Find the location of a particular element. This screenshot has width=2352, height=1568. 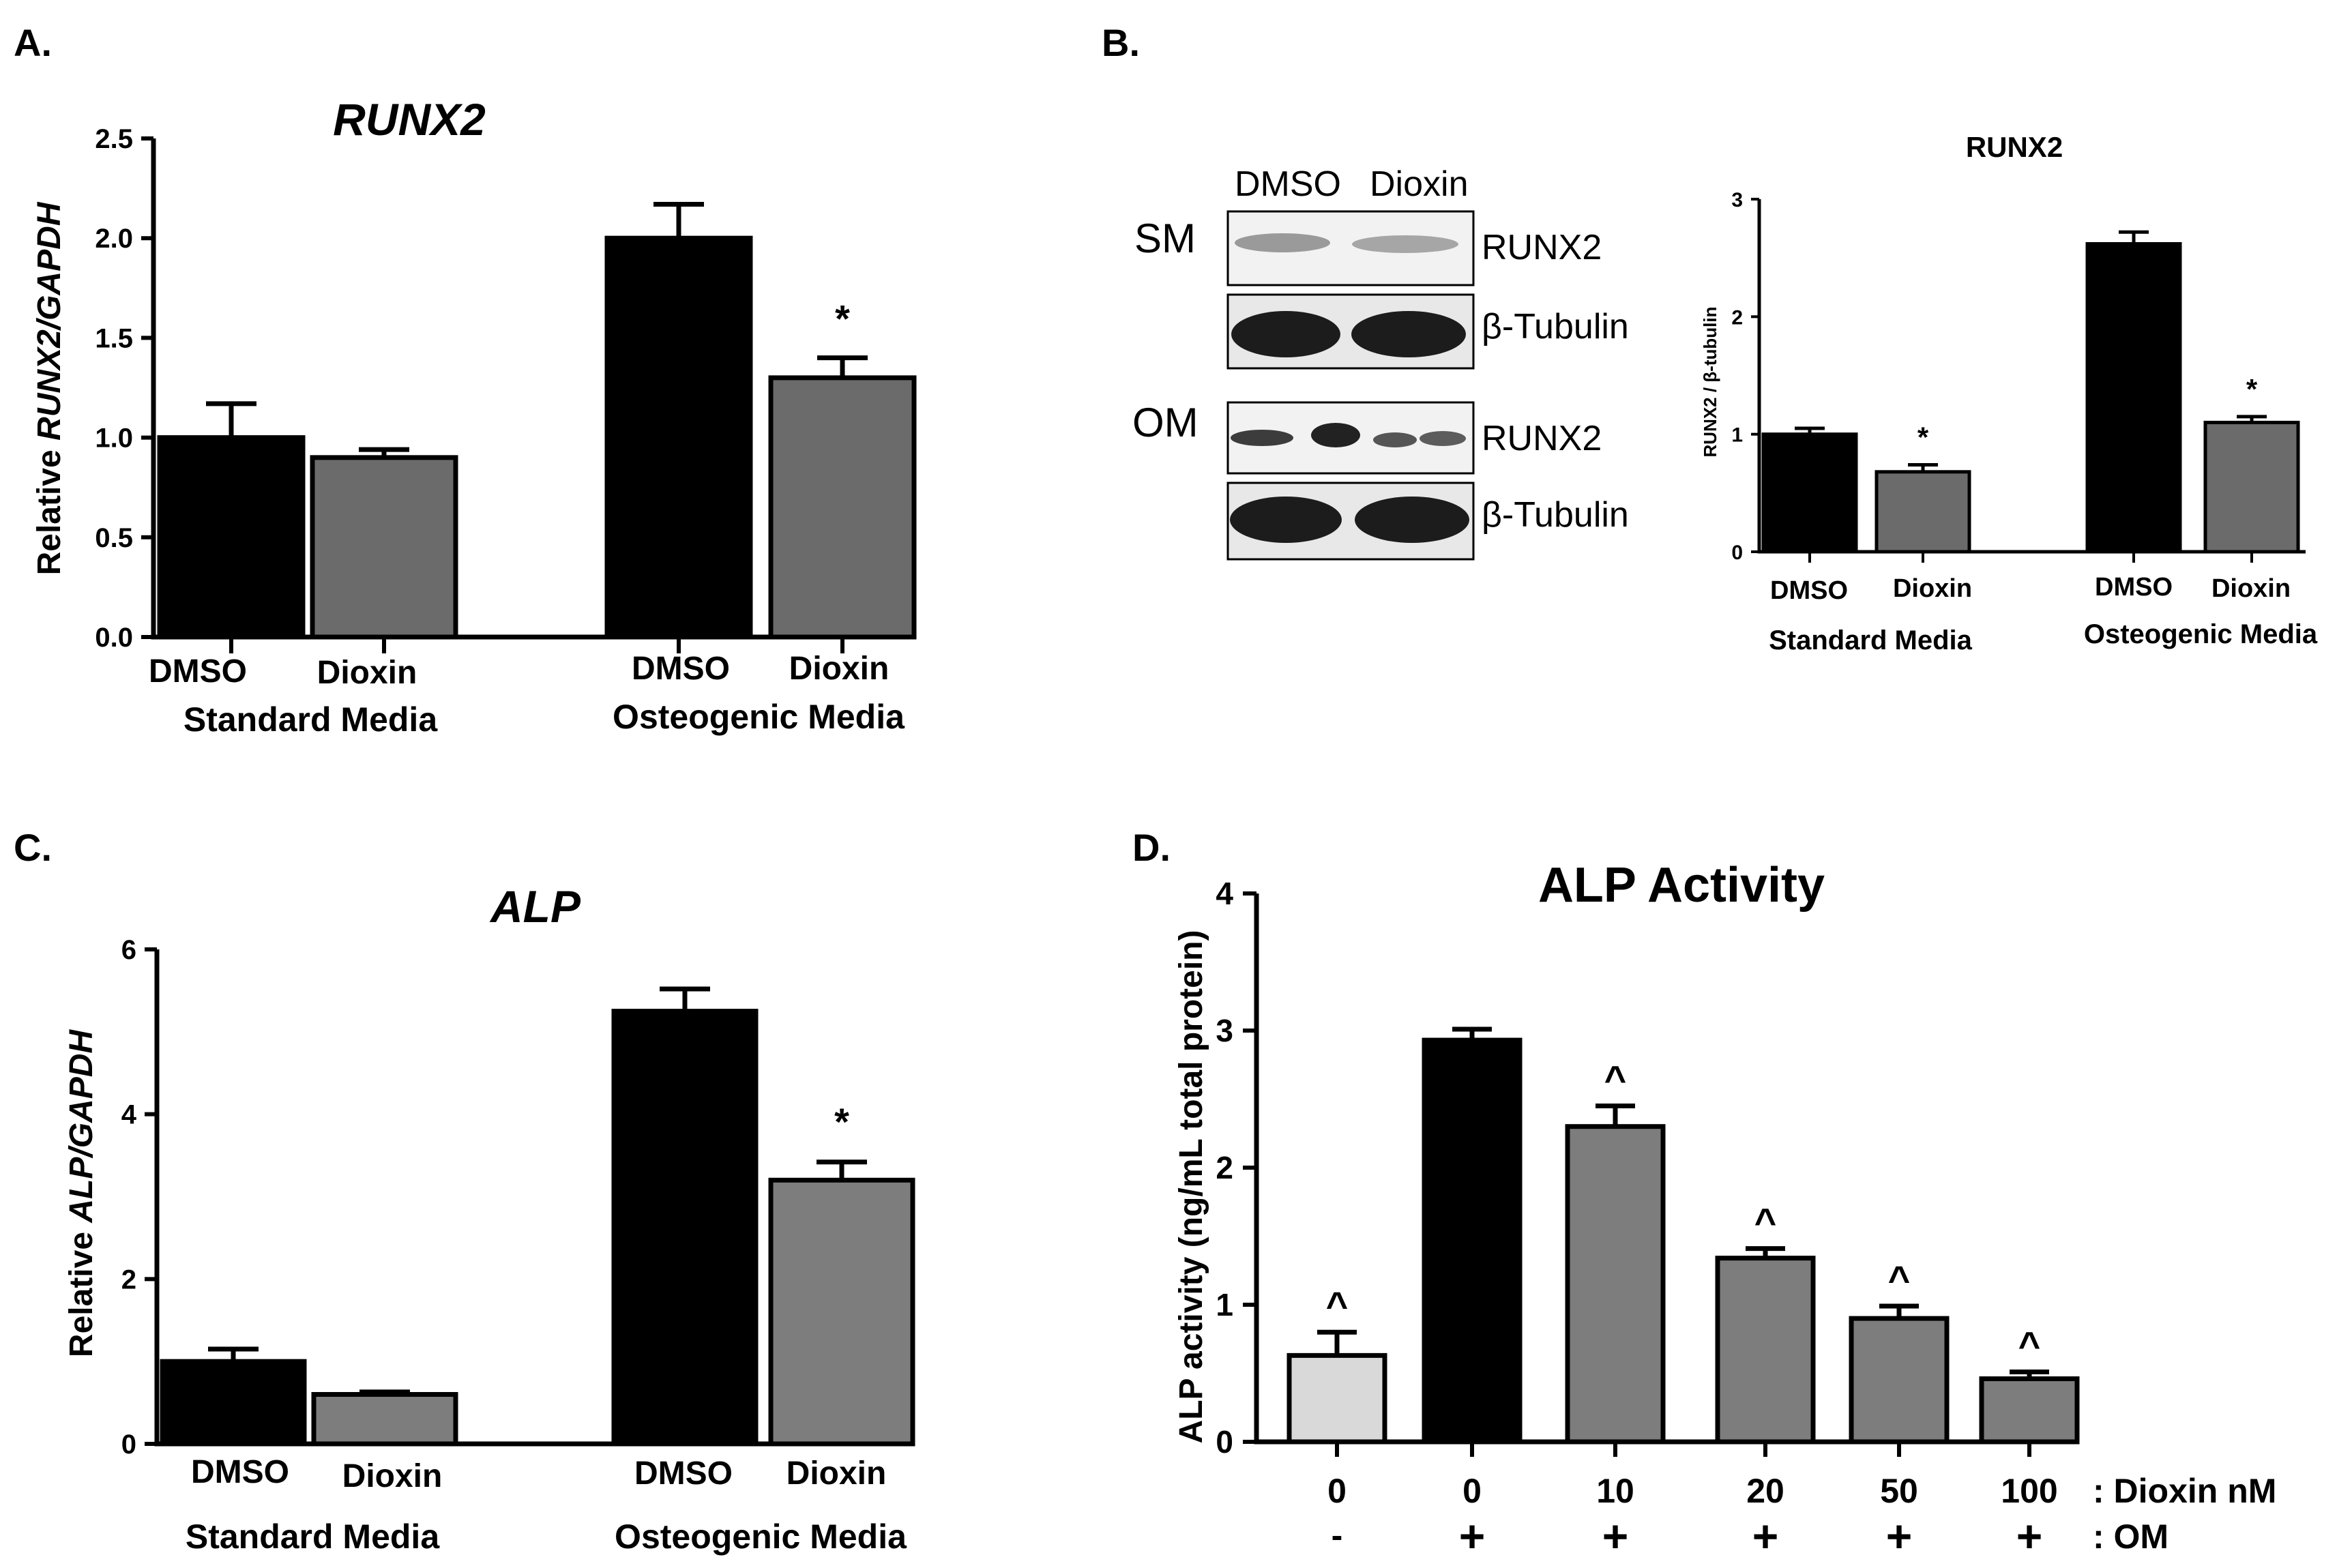

y-tick-label: 2.5 is located at coordinates (114, 139).